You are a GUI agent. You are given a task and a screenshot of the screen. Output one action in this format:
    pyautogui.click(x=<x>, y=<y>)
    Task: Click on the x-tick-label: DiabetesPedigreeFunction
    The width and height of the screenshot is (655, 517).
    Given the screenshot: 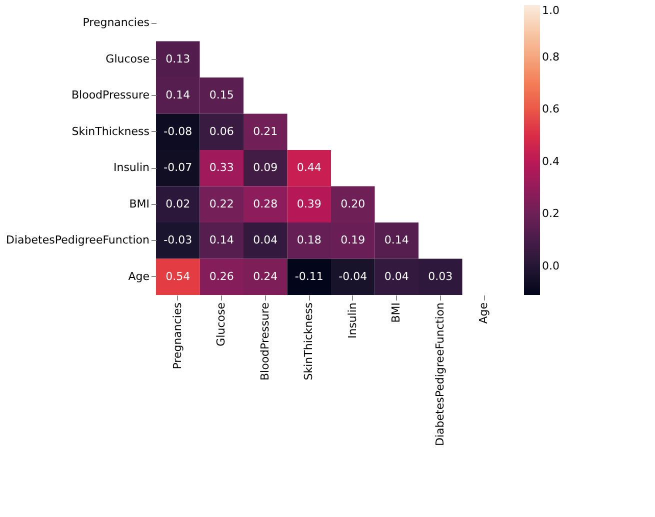 What is the action you would take?
    pyautogui.click(x=439, y=374)
    